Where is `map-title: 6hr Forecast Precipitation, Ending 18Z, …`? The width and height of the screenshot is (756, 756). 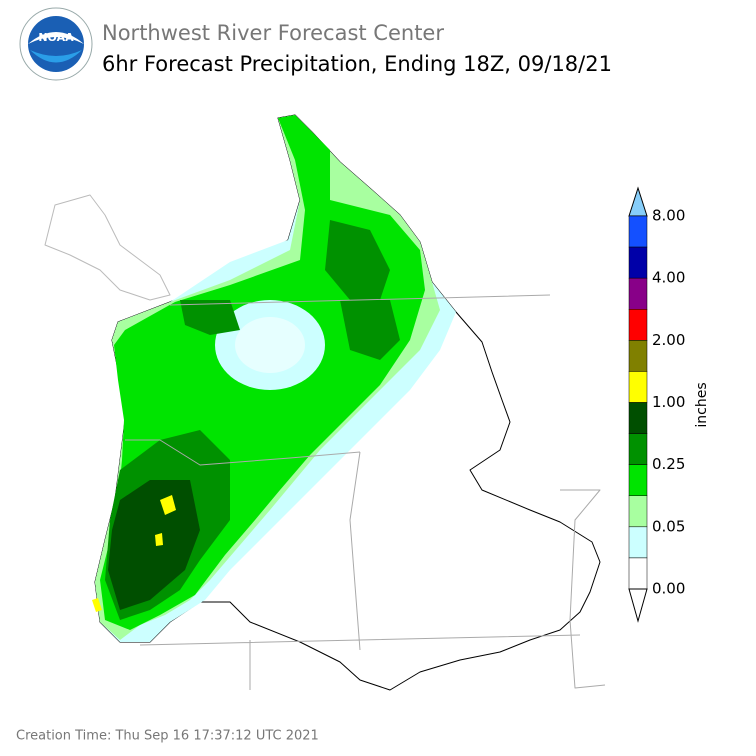
map-title: 6hr Forecast Precipitation, Ending 18Z, … is located at coordinates (357, 64).